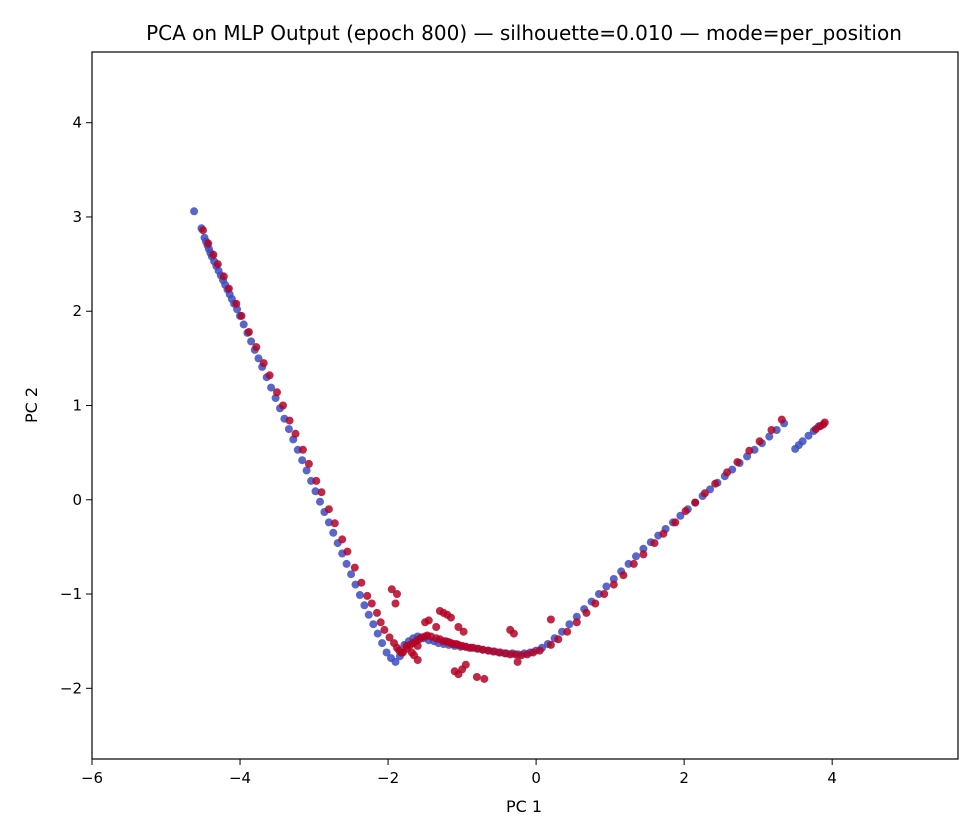 The width and height of the screenshot is (980, 840). I want to click on y-tick-label: 4, so click(77, 123).